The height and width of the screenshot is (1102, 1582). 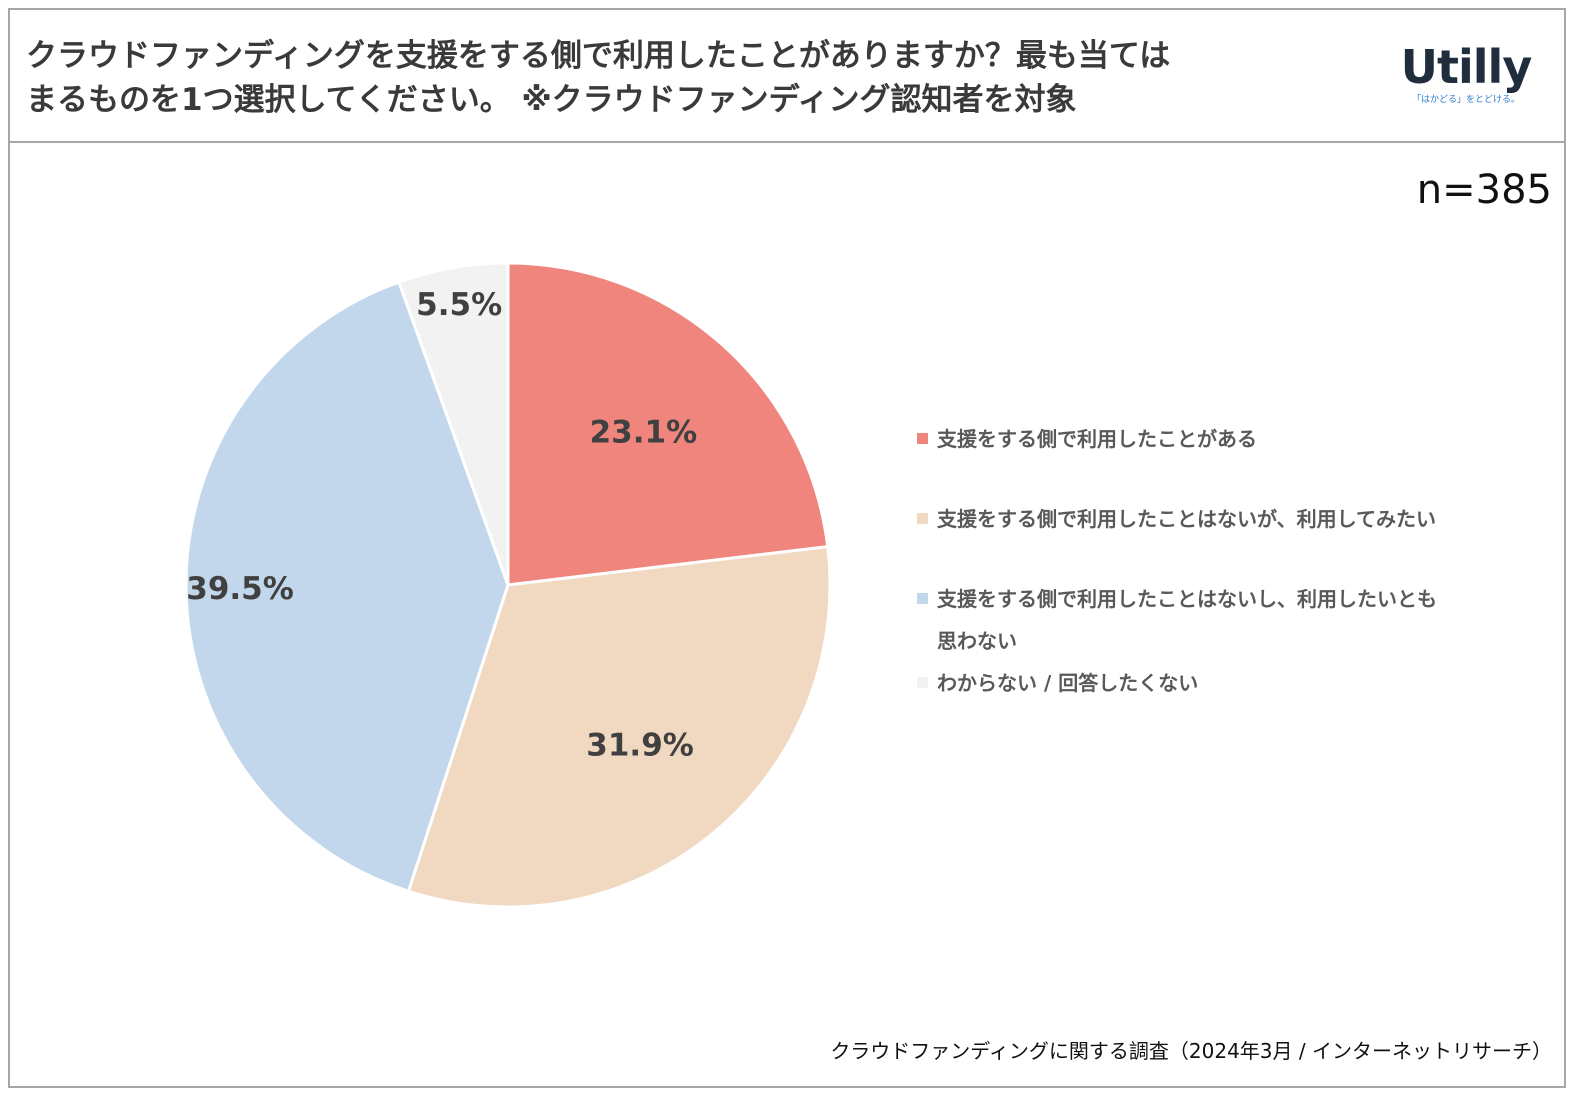 I want to click on legend-label-3-line-2: 思わない, so click(x=977, y=641).